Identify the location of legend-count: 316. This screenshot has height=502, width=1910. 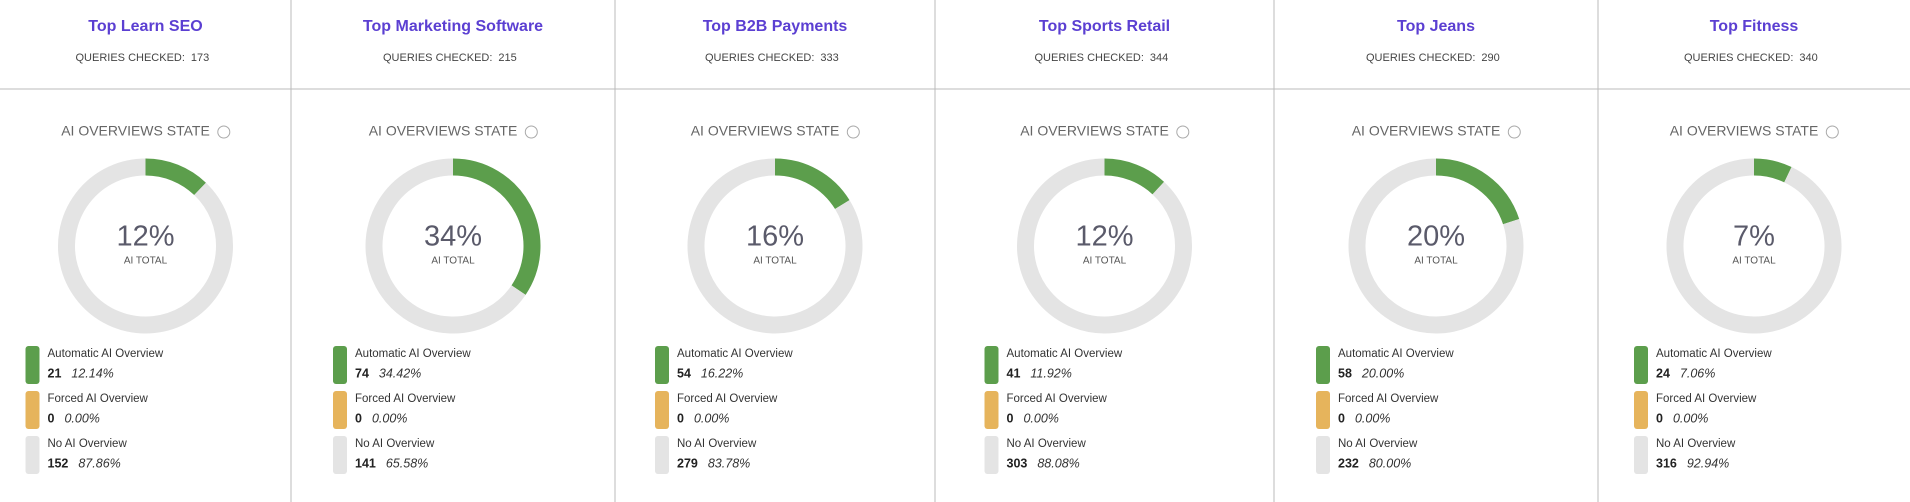
(1666, 463).